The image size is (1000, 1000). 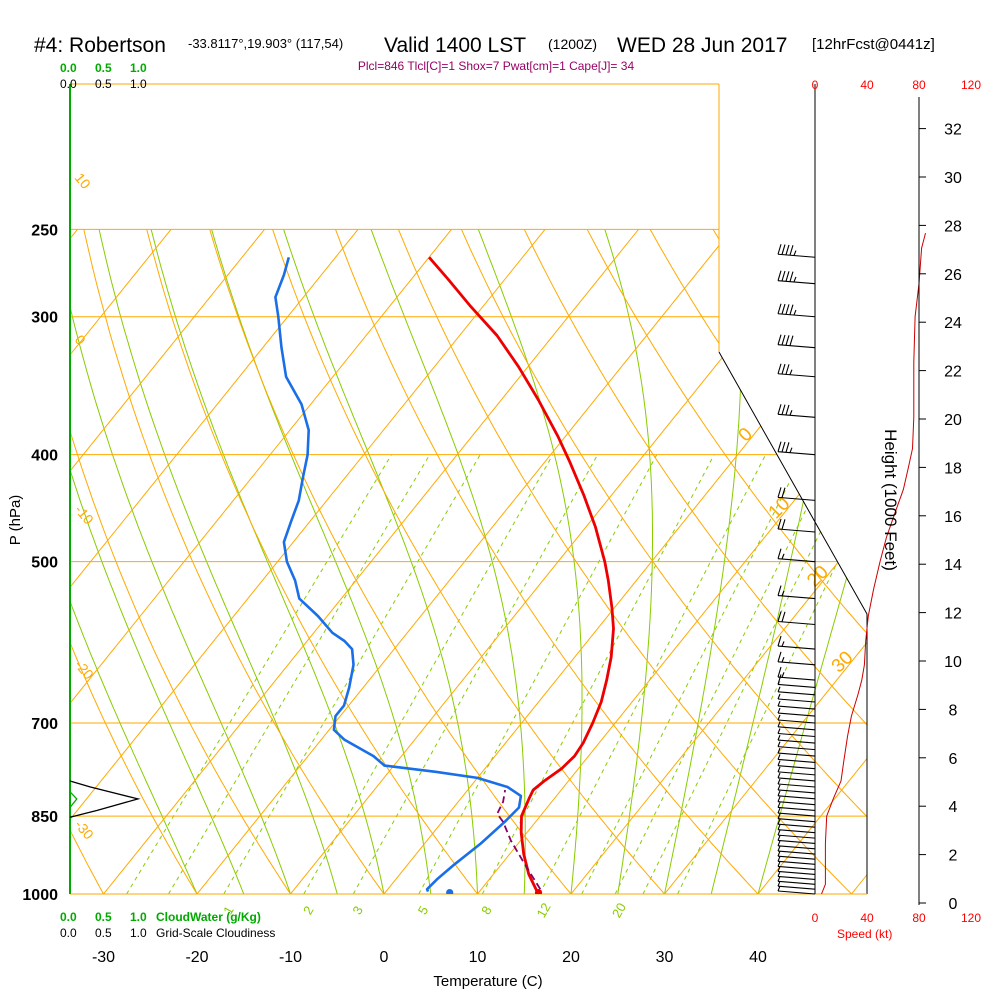 I want to click on cloud-water-tick-top: 1.0, so click(x=138, y=68).